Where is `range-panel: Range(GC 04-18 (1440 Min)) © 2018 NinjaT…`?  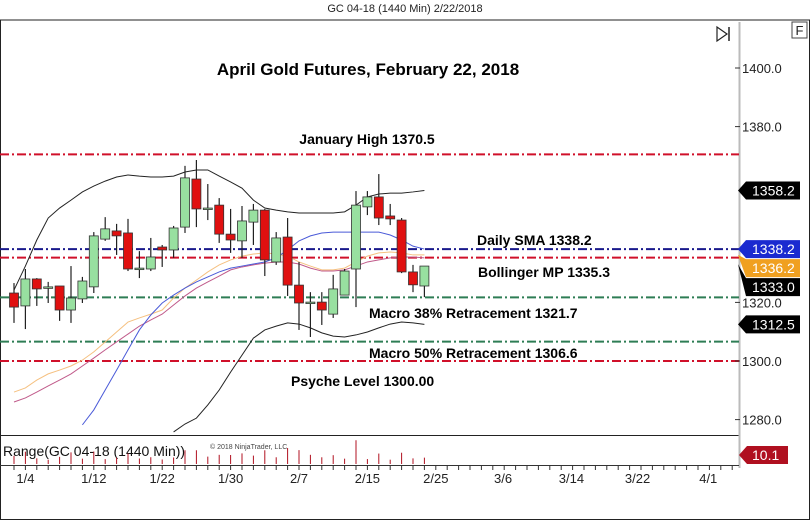 range-panel: Range(GC 04-18 (1440 Min)) © 2018 NinjaT… is located at coordinates (395, 452).